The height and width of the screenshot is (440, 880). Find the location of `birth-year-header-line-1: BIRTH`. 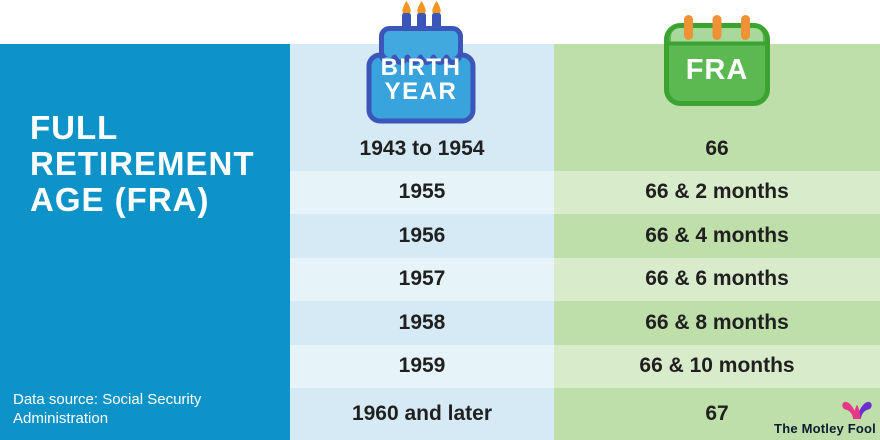

birth-year-header-line-1: BIRTH is located at coordinates (421, 67).